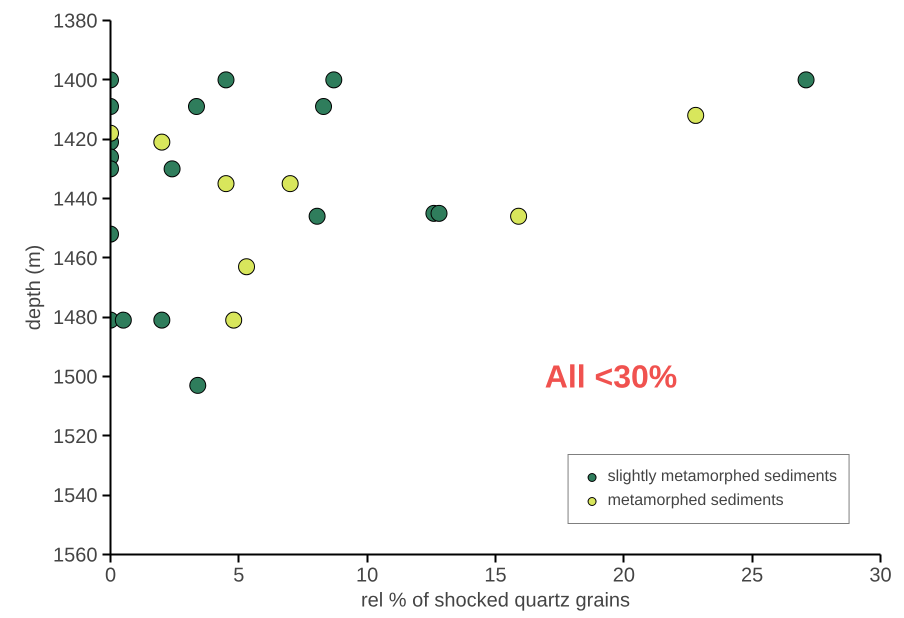 Image resolution: width=904 pixels, height=618 pixels. Describe the element at coordinates (623, 575) in the screenshot. I see `x-tick-label: 20` at that location.